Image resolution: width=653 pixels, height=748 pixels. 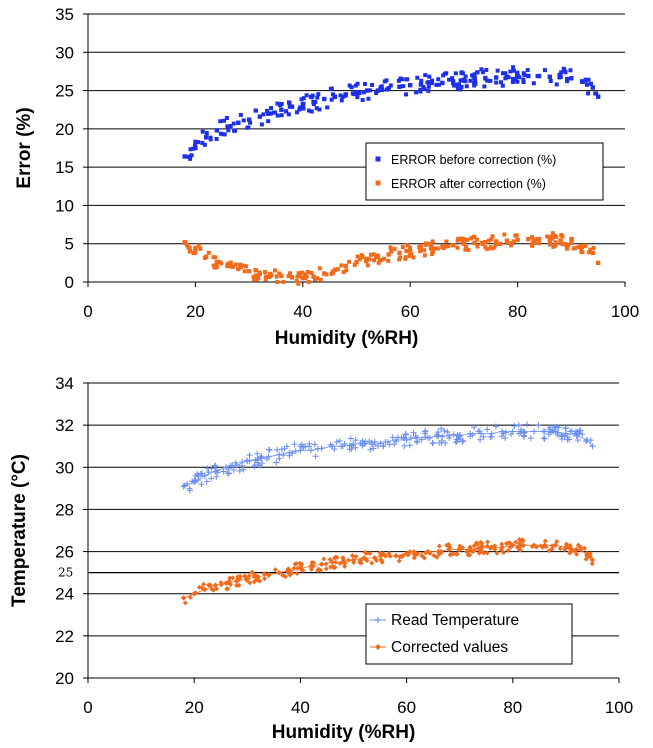 What do you see at coordinates (469, 634) in the screenshot?
I see `legend-box` at bounding box center [469, 634].